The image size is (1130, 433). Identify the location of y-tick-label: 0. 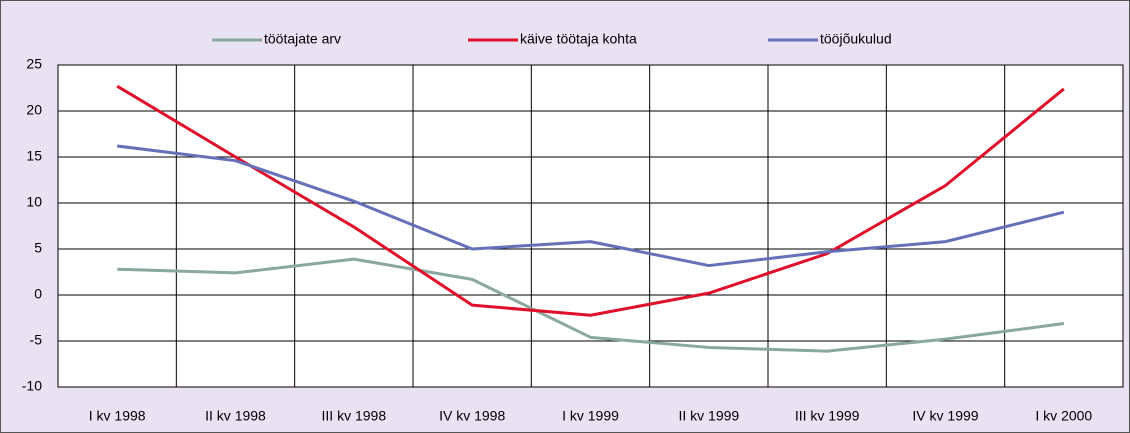
(38, 294).